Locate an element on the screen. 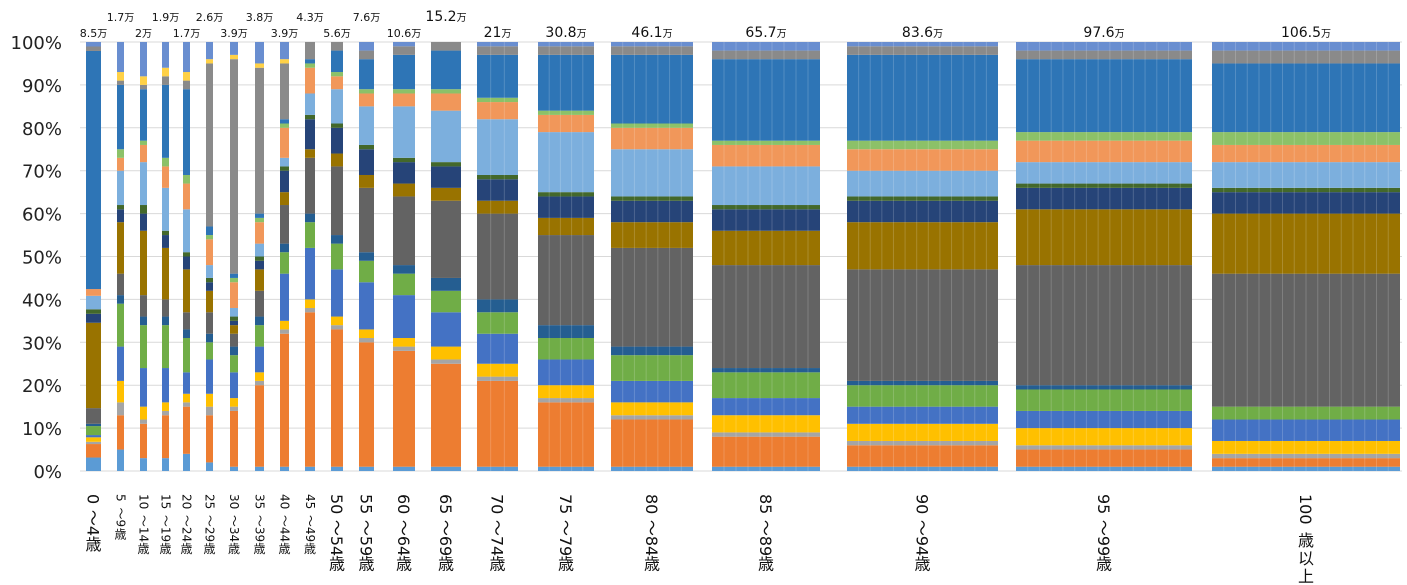 This screenshot has width=1407, height=585. bar-total-label: 2万 is located at coordinates (143, 33).